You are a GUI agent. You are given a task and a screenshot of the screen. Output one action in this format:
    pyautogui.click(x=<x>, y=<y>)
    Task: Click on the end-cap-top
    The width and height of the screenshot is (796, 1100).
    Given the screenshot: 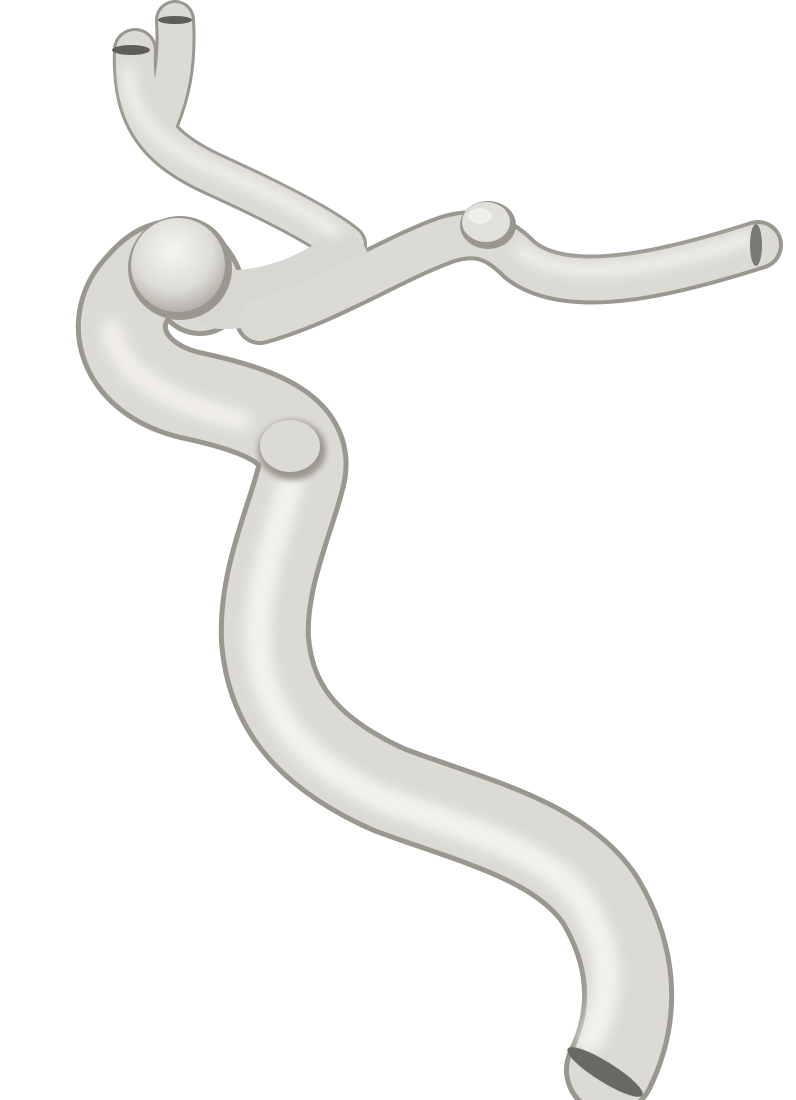 What is the action you would take?
    pyautogui.click(x=175, y=20)
    